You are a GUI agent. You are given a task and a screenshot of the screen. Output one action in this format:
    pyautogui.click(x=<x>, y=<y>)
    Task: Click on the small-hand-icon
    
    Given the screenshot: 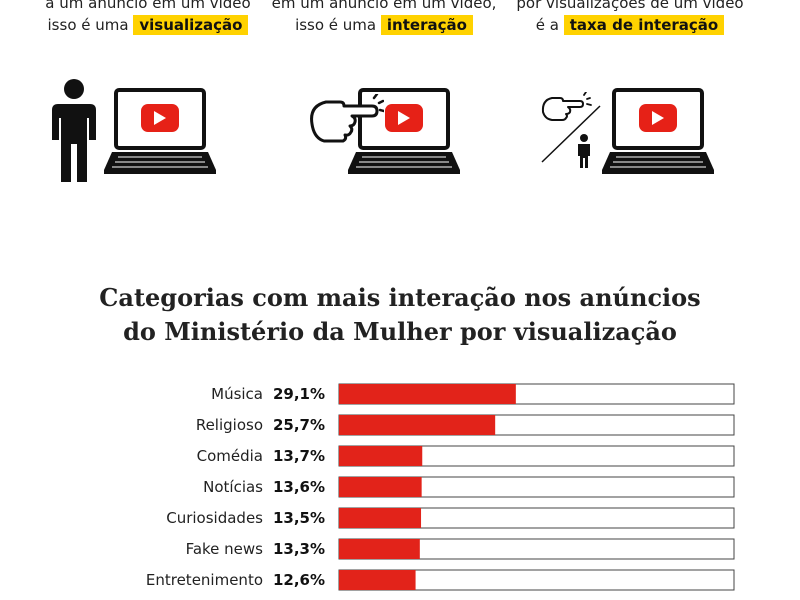 What is the action you would take?
    pyautogui.click(x=562, y=109)
    